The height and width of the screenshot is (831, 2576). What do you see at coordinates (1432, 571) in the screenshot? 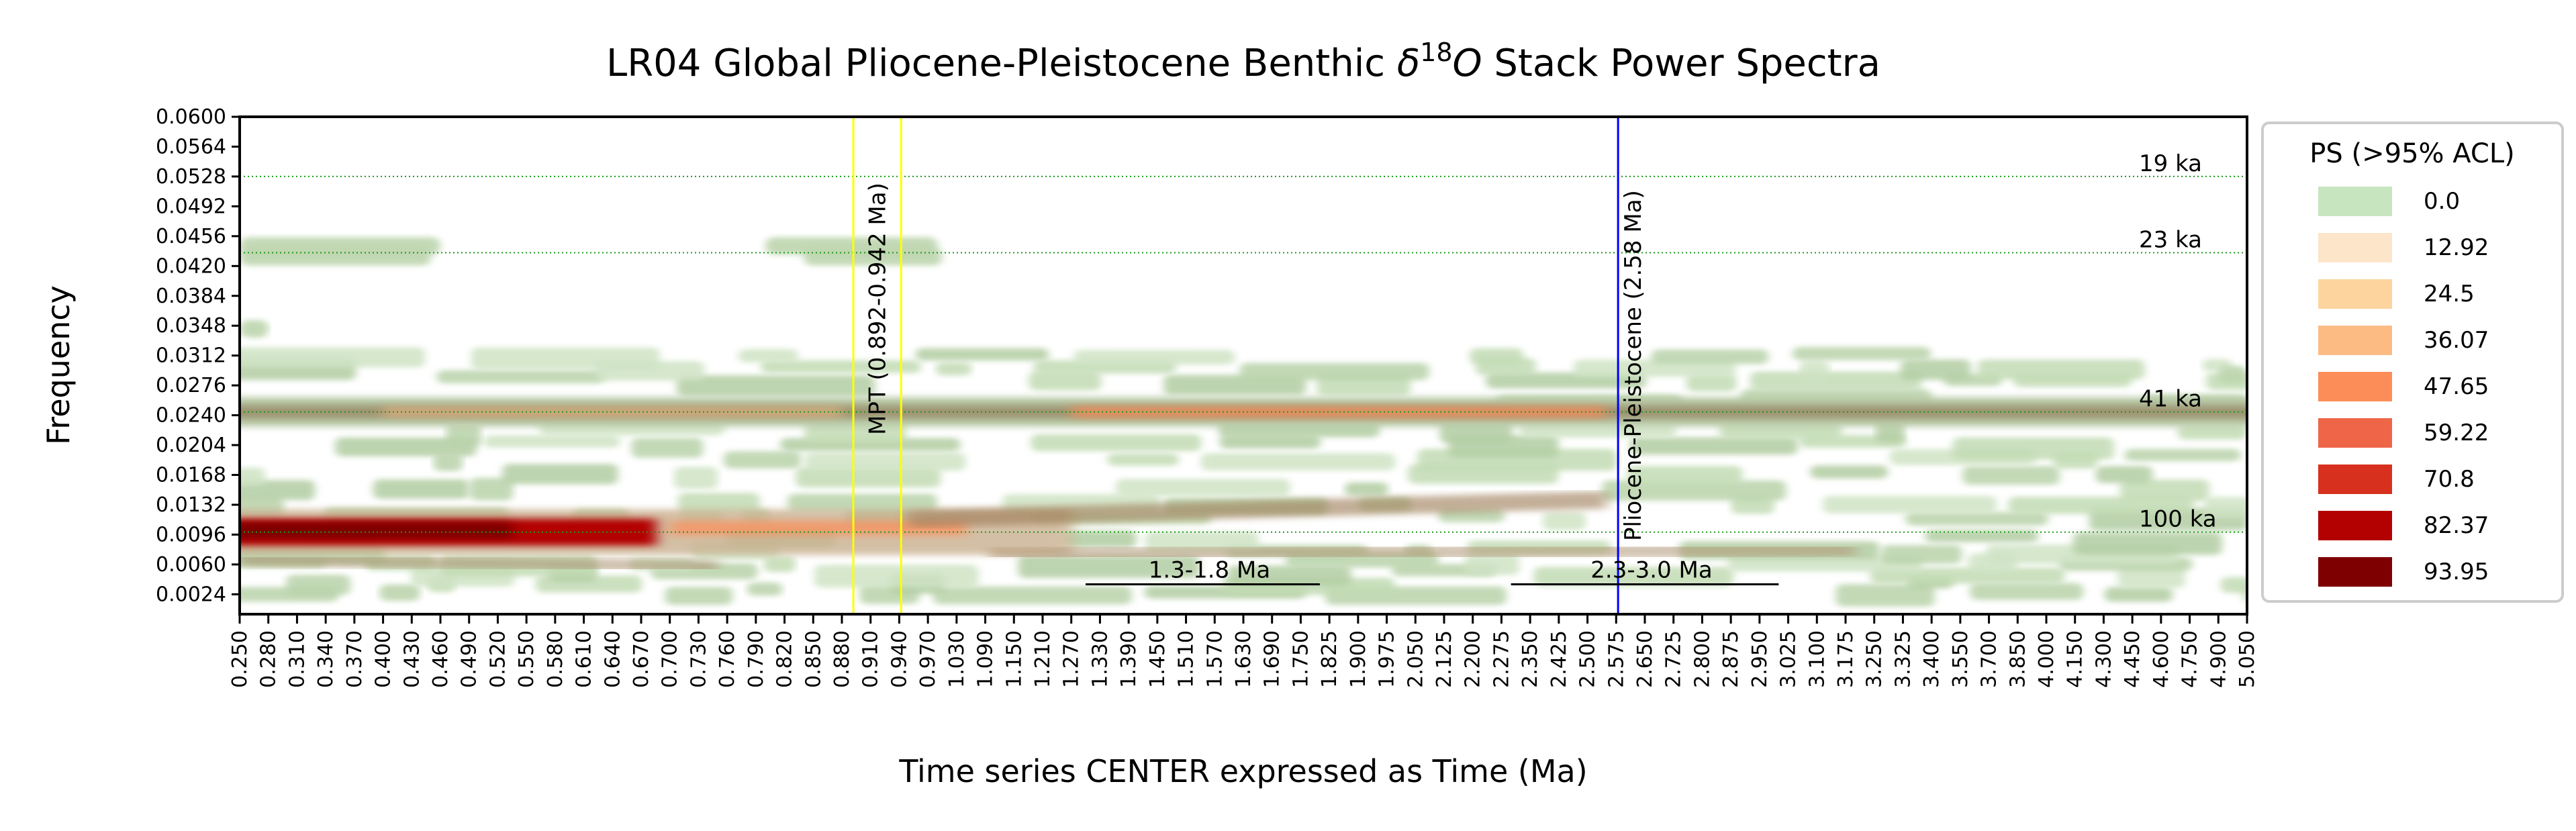
I see `interval-annotations: 1.3-1.8 Ma 2.3-3.0 Ma` at bounding box center [1432, 571].